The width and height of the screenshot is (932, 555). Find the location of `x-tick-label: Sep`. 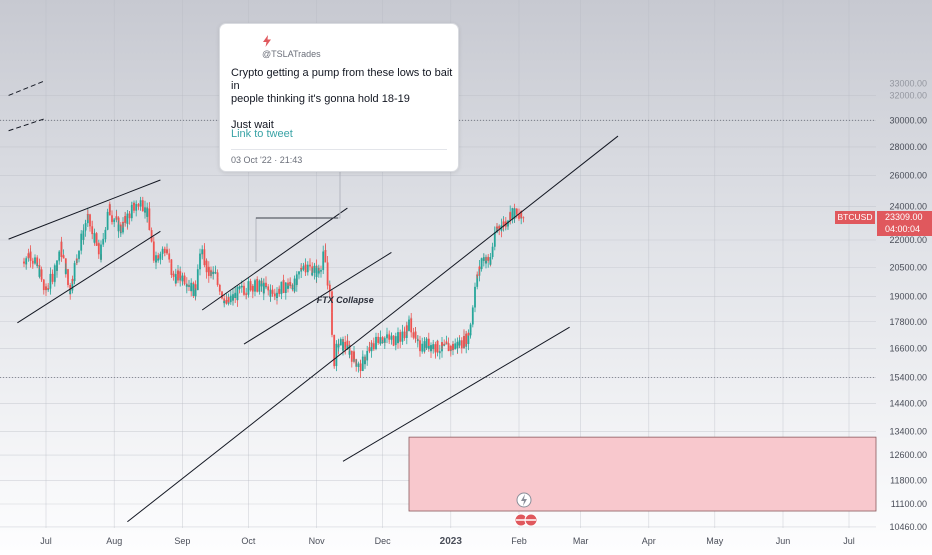

x-tick-label: Sep is located at coordinates (182, 541).